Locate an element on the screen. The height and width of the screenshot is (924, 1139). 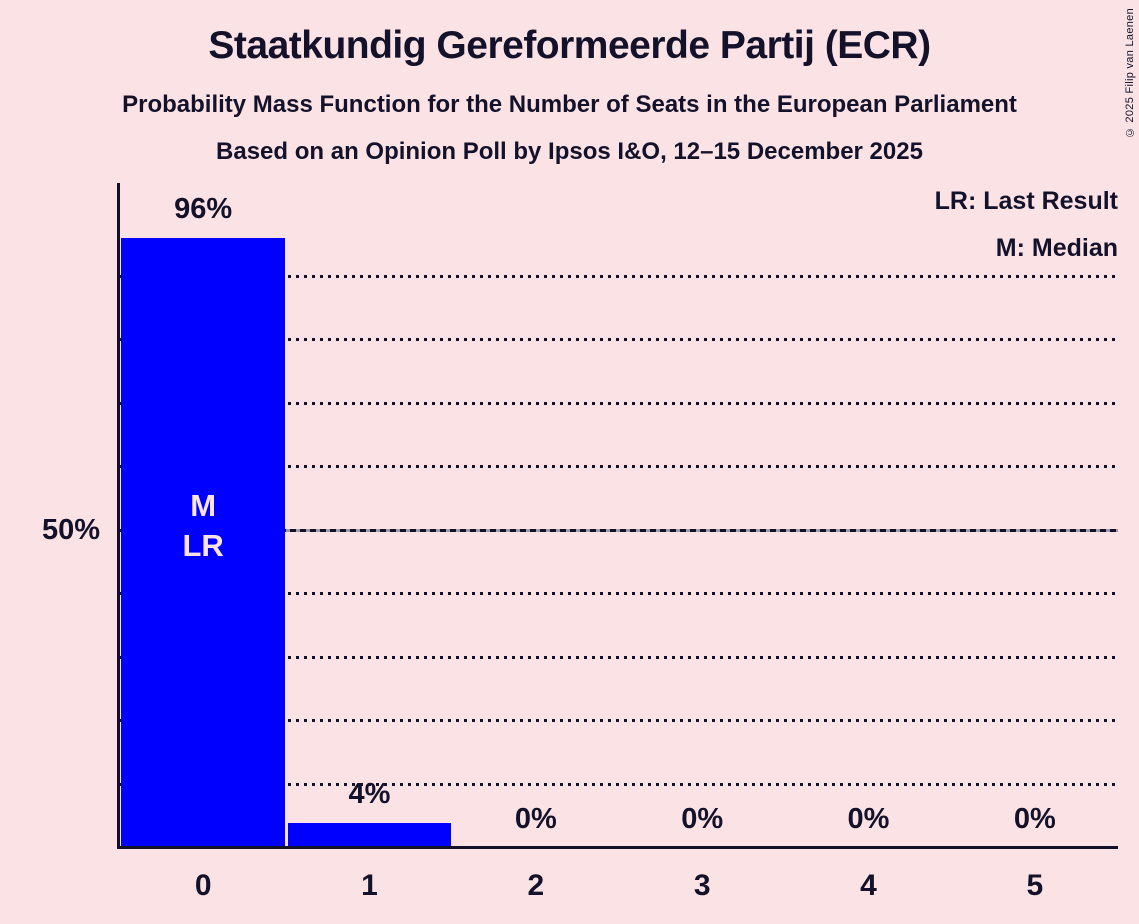
gridline-30pct is located at coordinates (619, 657).